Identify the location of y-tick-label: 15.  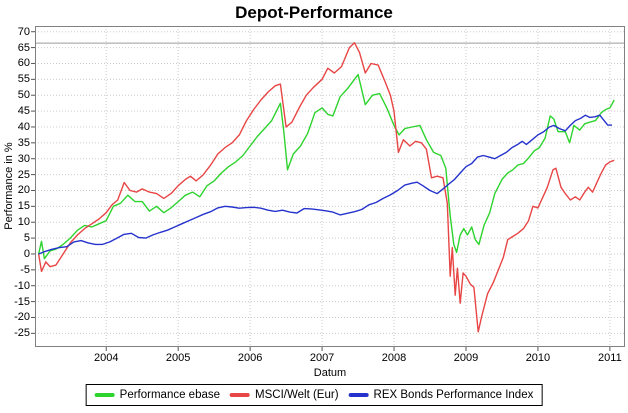
(23, 206).